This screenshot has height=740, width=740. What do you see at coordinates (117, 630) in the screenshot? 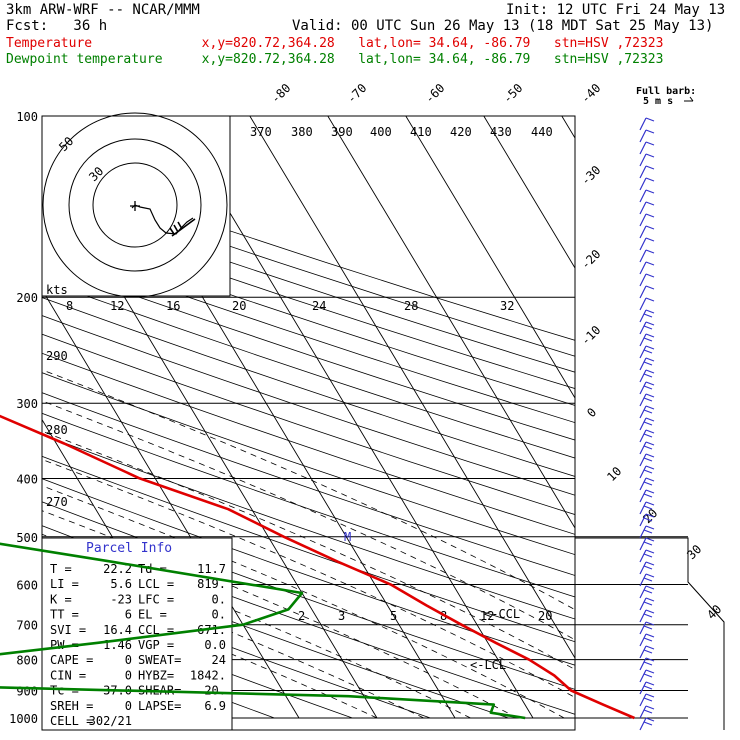
I see `parcel-value: 16.4` at bounding box center [117, 630].